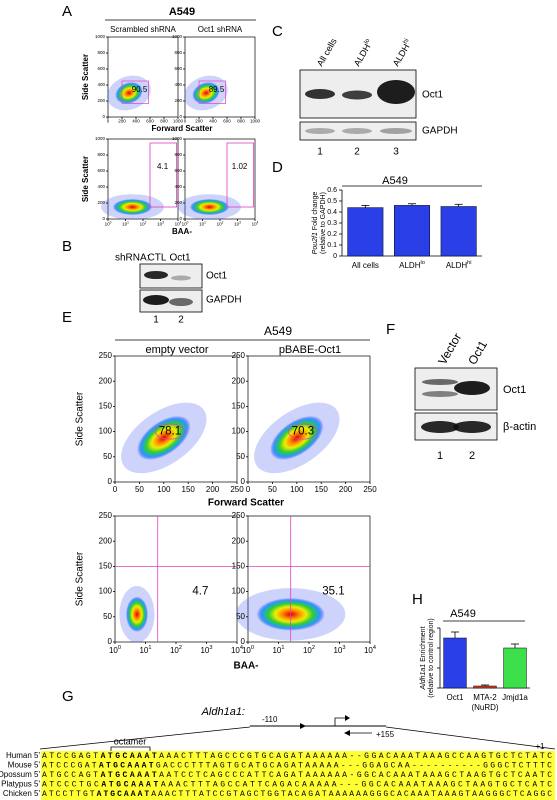 This screenshot has width=557, height=800. I want to click on plot-frame, so click(143, 77).